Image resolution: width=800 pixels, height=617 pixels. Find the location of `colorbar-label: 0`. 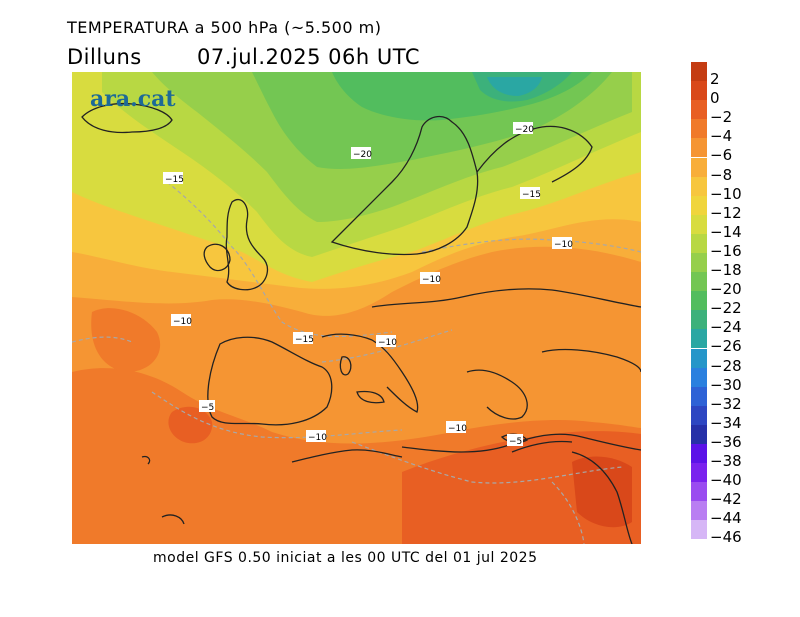

colorbar-label: 0 is located at coordinates (715, 98).